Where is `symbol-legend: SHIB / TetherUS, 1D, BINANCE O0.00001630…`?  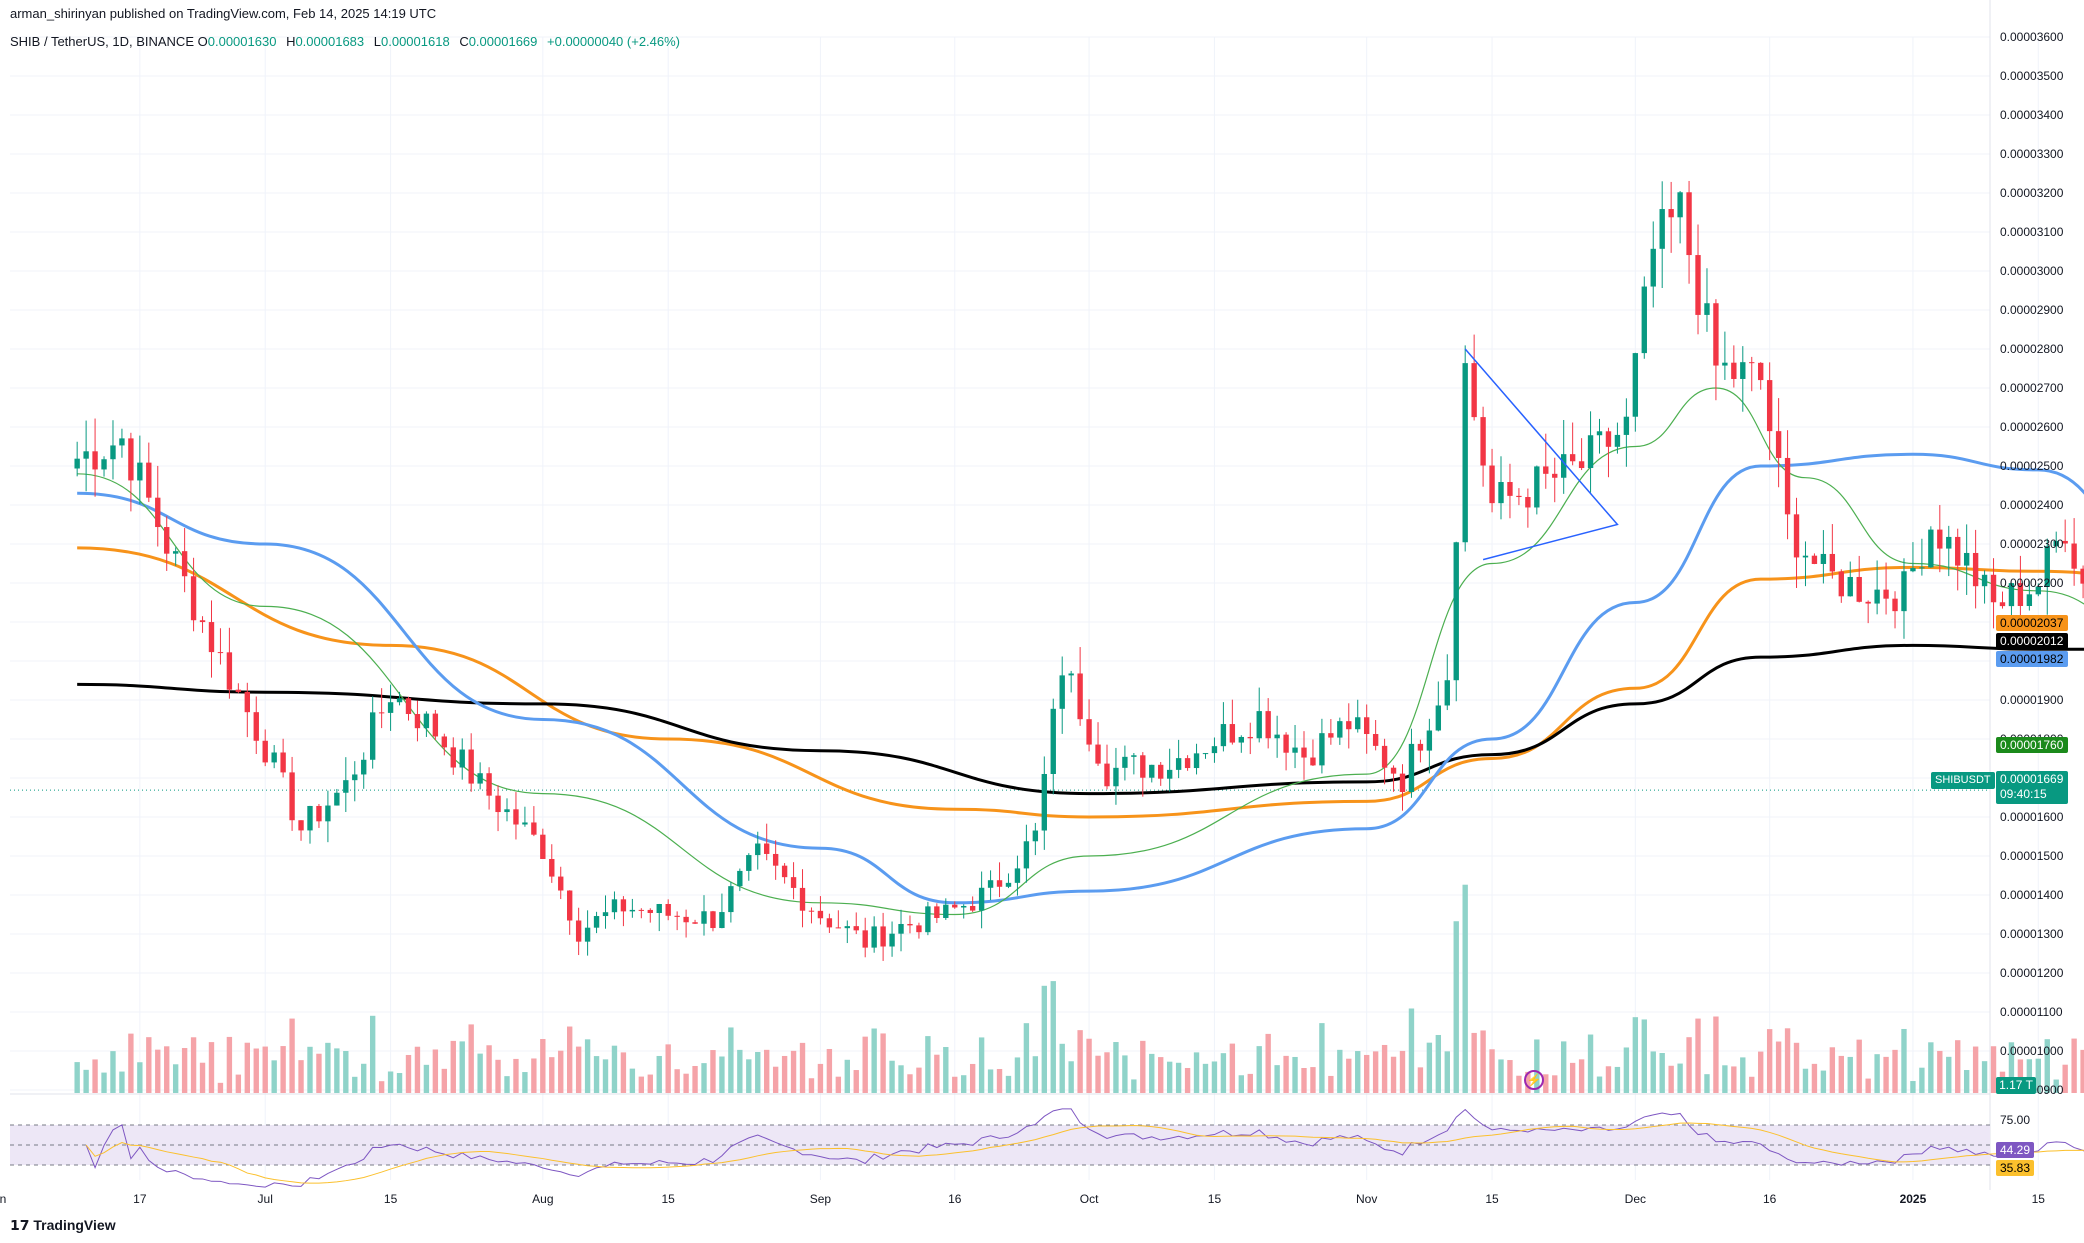 symbol-legend: SHIB / TetherUS, 1D, BINANCE O0.00001630… is located at coordinates (348, 41).